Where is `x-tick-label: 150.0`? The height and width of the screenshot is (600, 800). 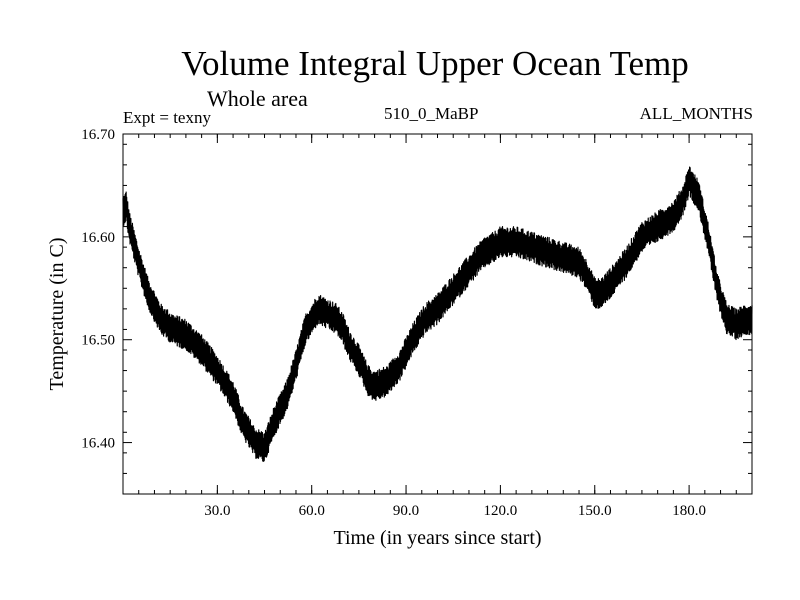
x-tick-label: 150.0 is located at coordinates (595, 511).